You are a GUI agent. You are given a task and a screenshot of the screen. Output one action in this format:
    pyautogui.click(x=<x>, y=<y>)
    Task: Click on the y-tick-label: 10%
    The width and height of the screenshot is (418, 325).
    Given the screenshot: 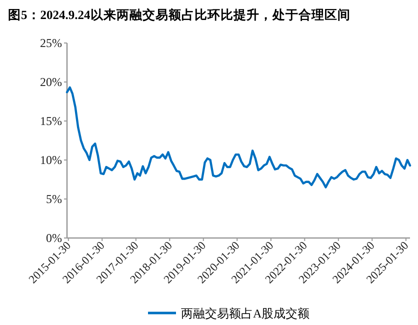 What is the action you would take?
    pyautogui.click(x=51, y=160)
    